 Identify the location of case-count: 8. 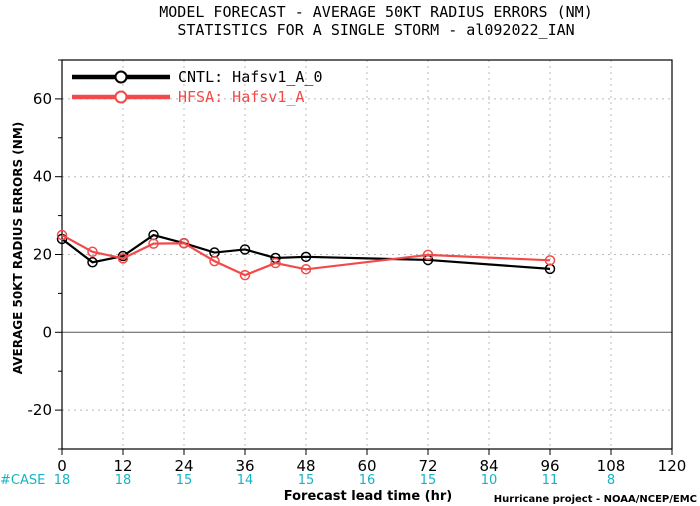
(611, 480).